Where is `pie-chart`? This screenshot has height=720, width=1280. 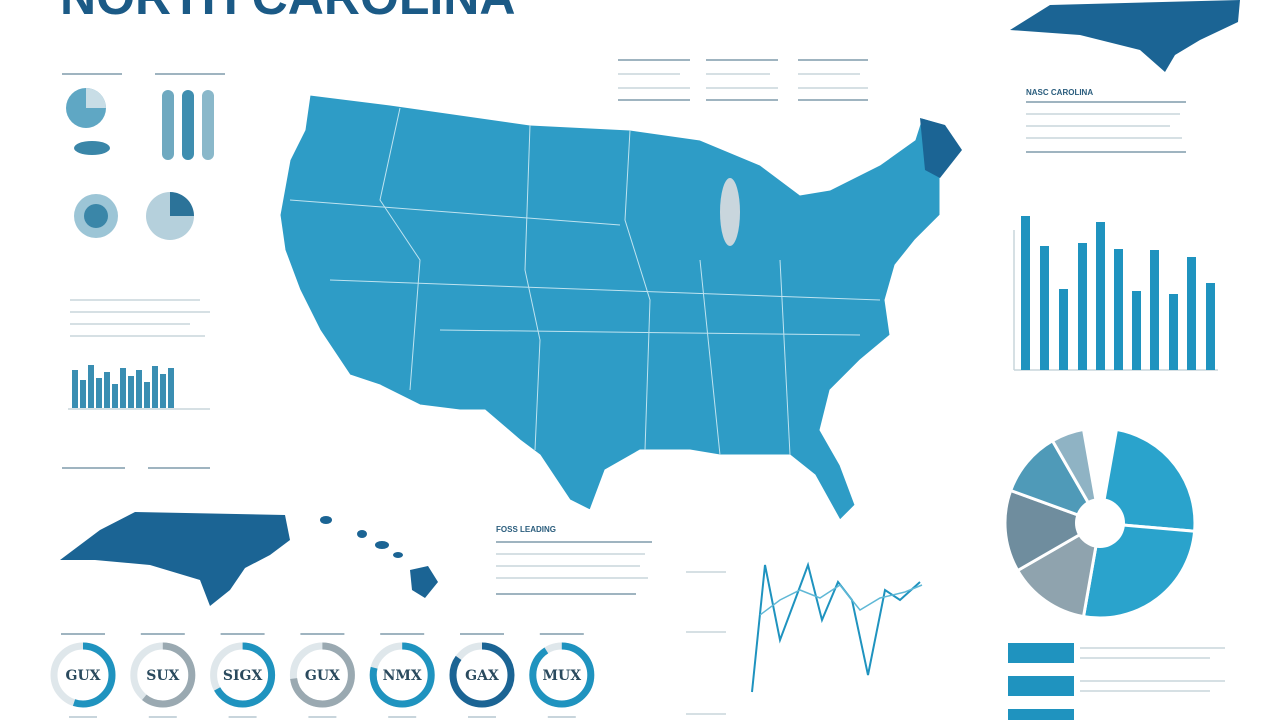
pie-chart is located at coordinates (1100, 523).